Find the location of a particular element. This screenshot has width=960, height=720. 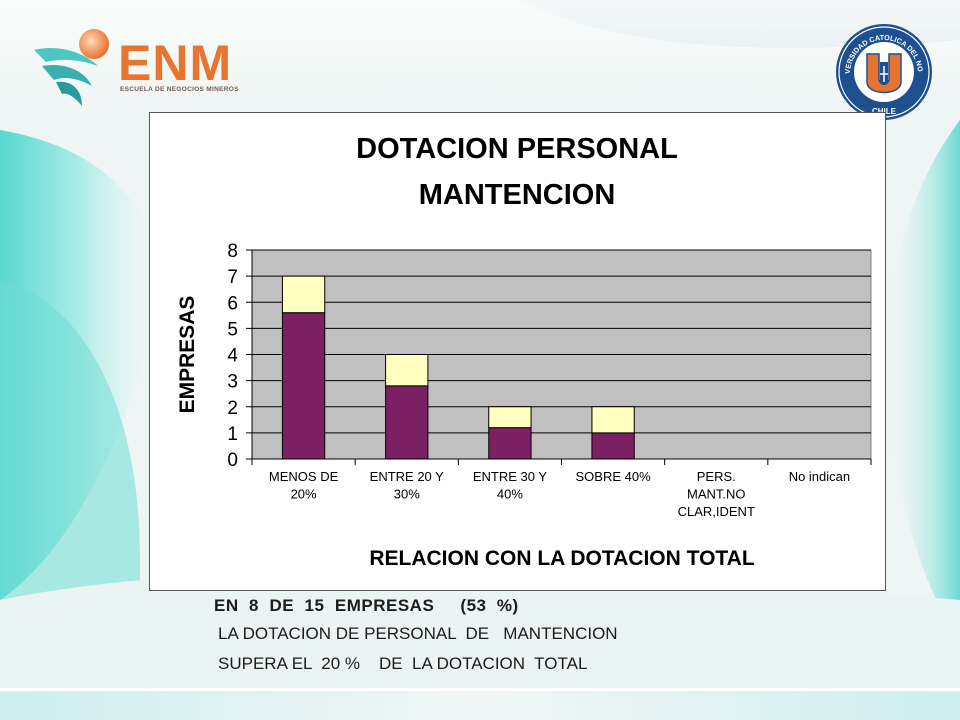

x-tick-label: ENTRE 20 Y is located at coordinates (407, 476).